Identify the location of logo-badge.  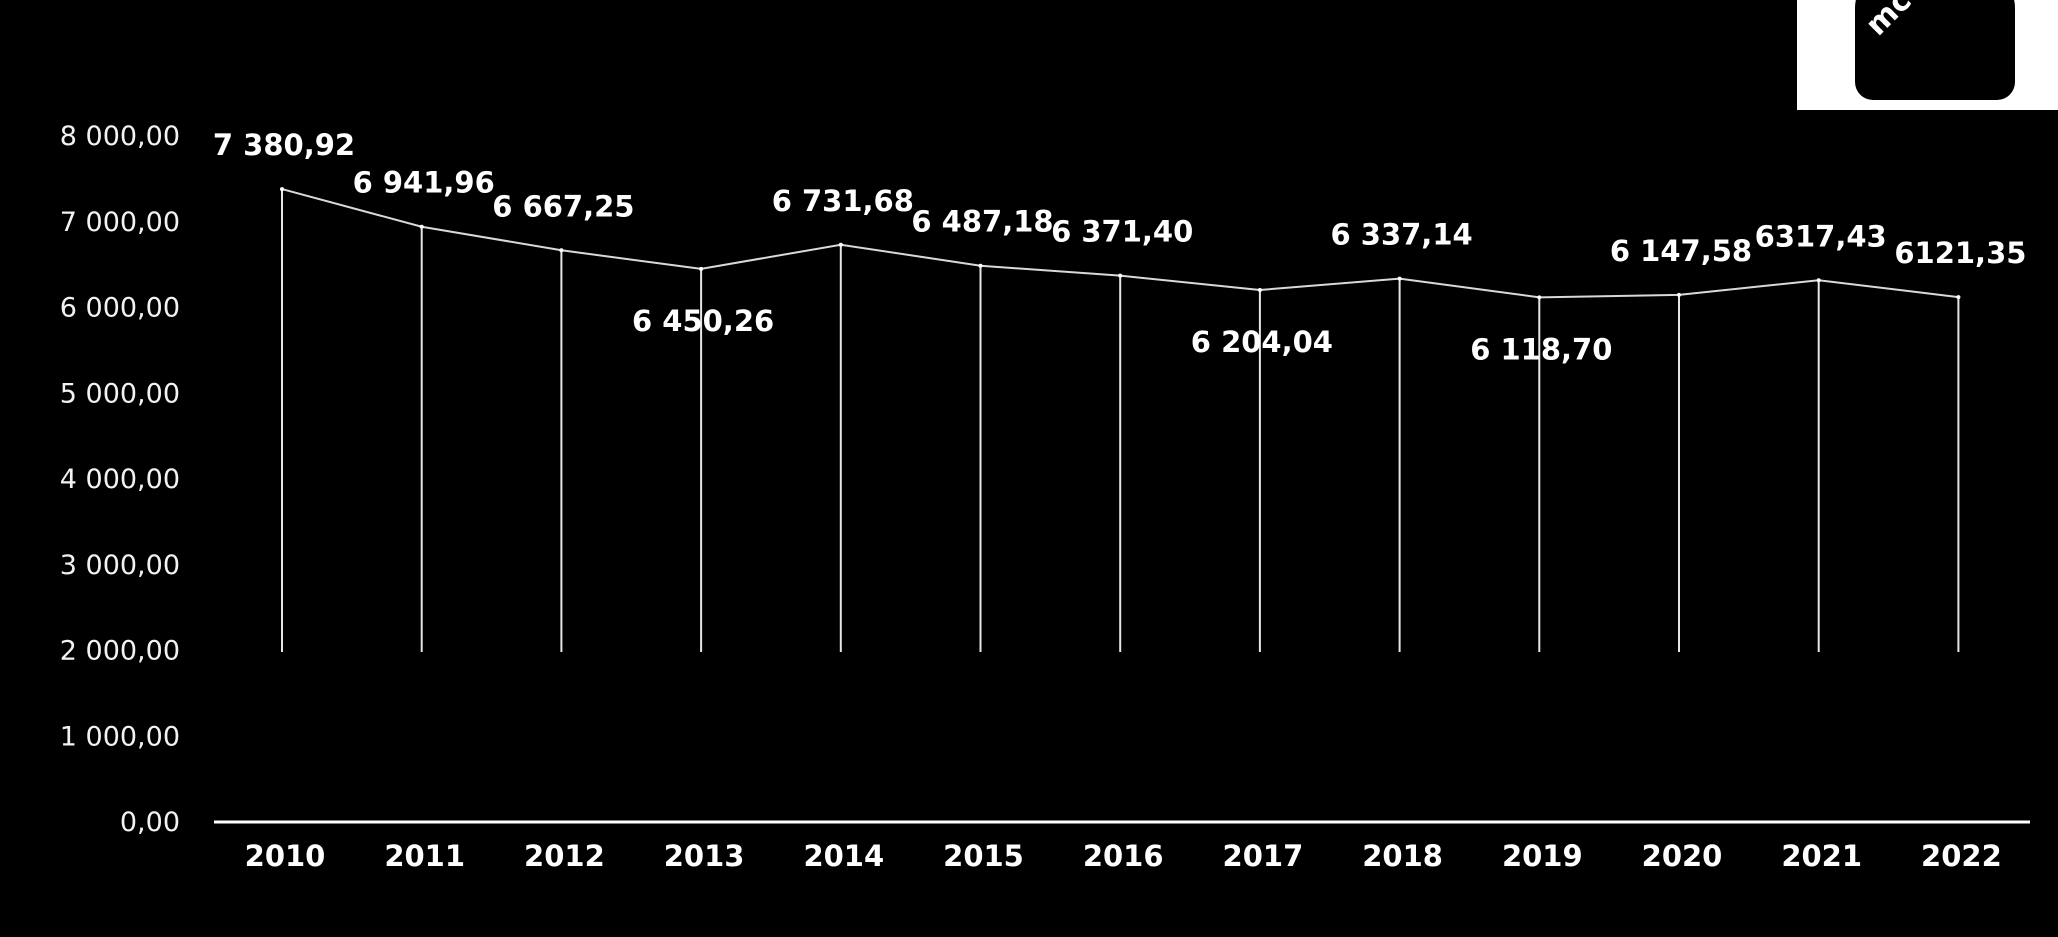
(1935, 50).